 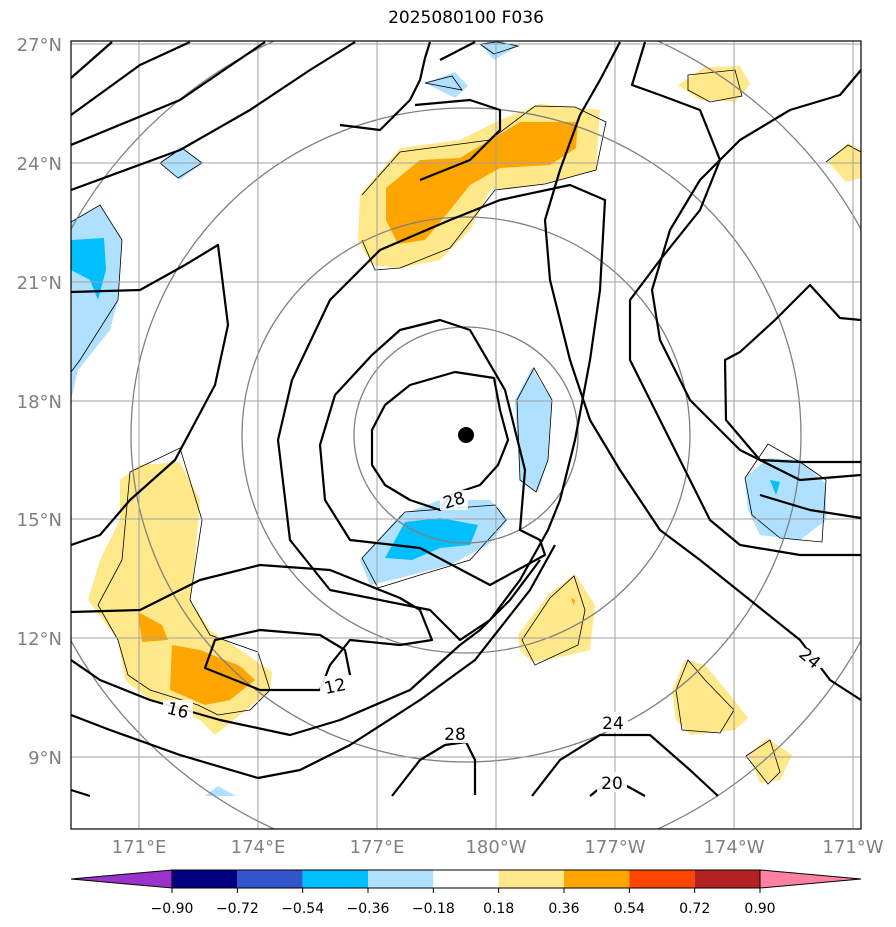 What do you see at coordinates (39, 639) in the screenshot?
I see `lat-label: 12°N` at bounding box center [39, 639].